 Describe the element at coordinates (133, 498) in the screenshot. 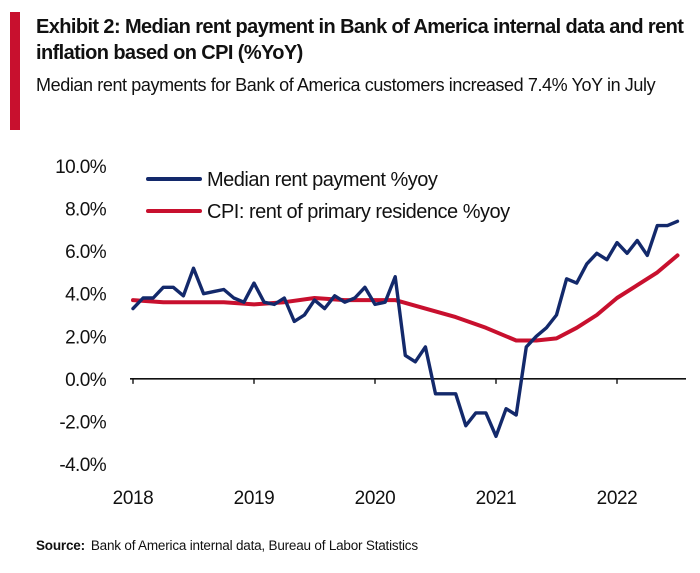

I see `x-tick-label: 2018` at that location.